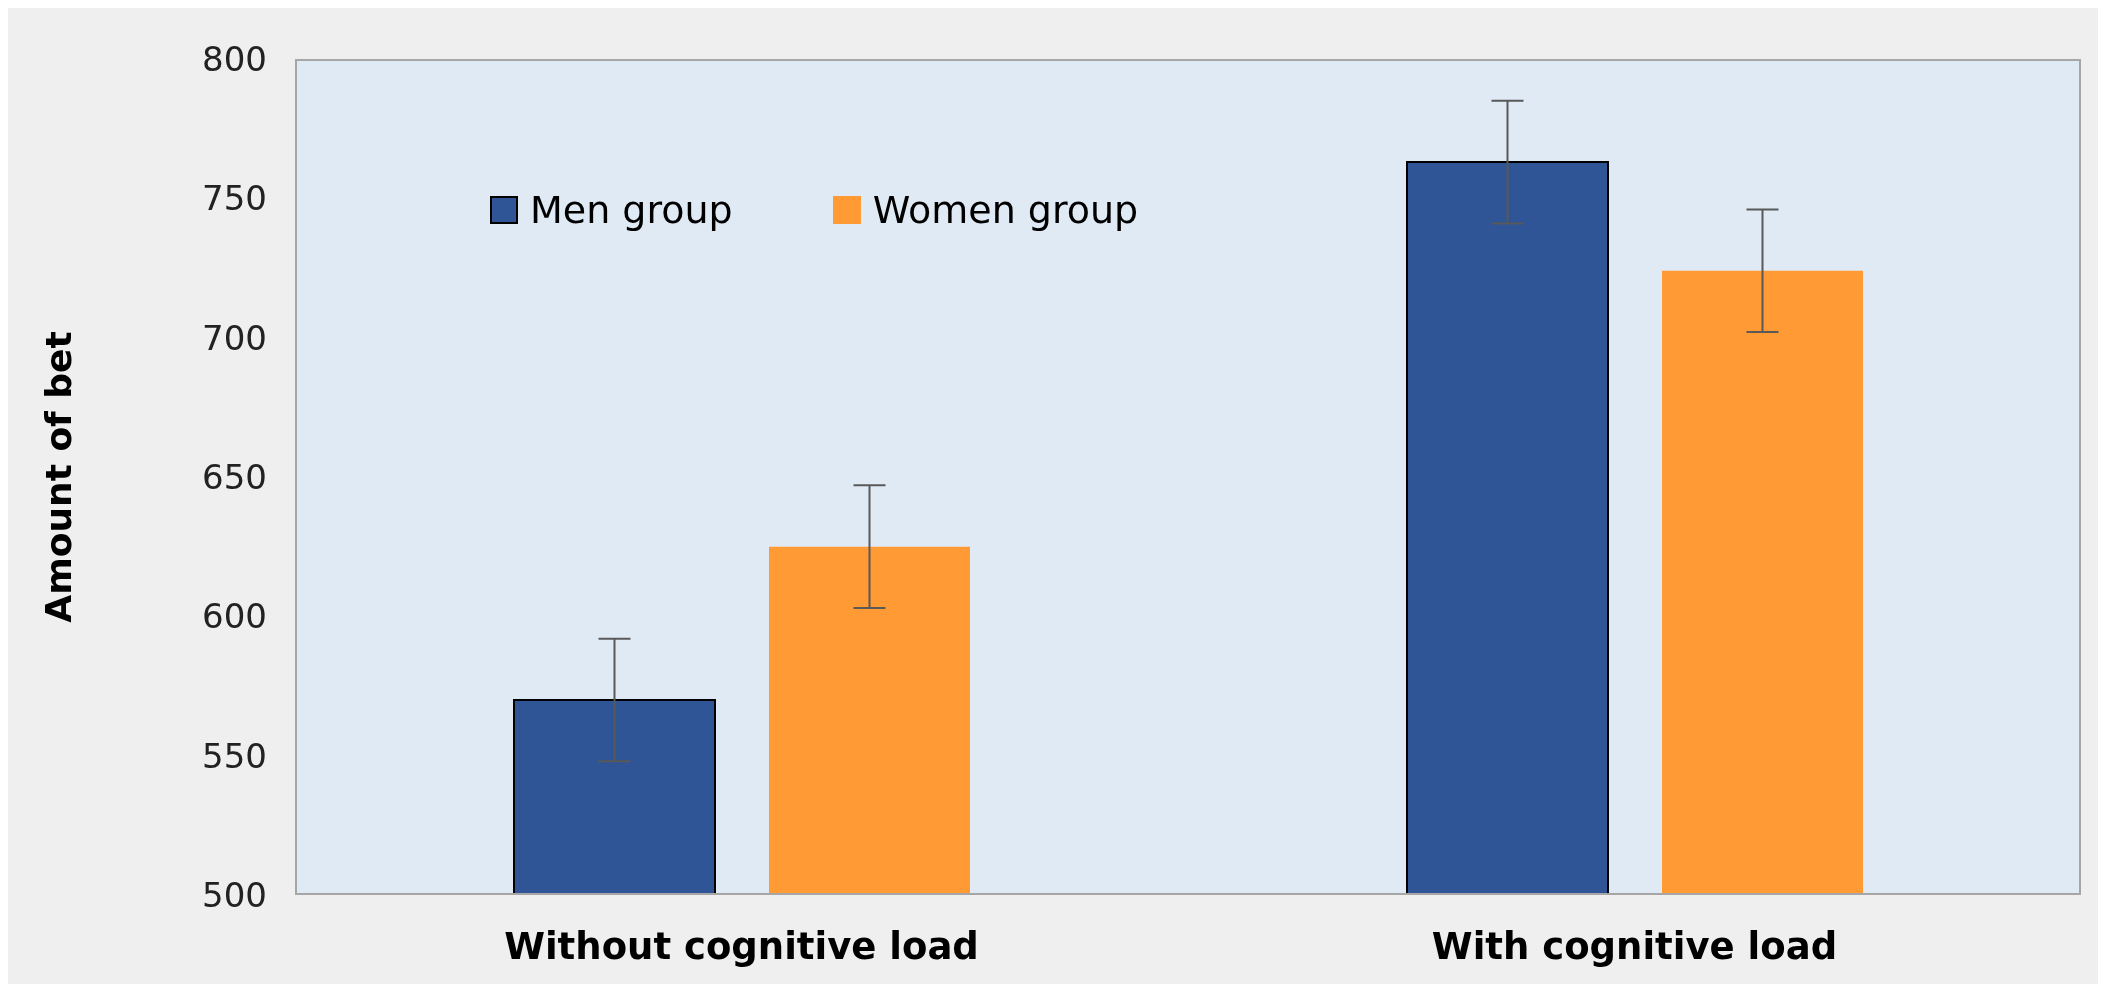 The height and width of the screenshot is (992, 2106). I want to click on y-tick-label: 650, so click(234, 477).